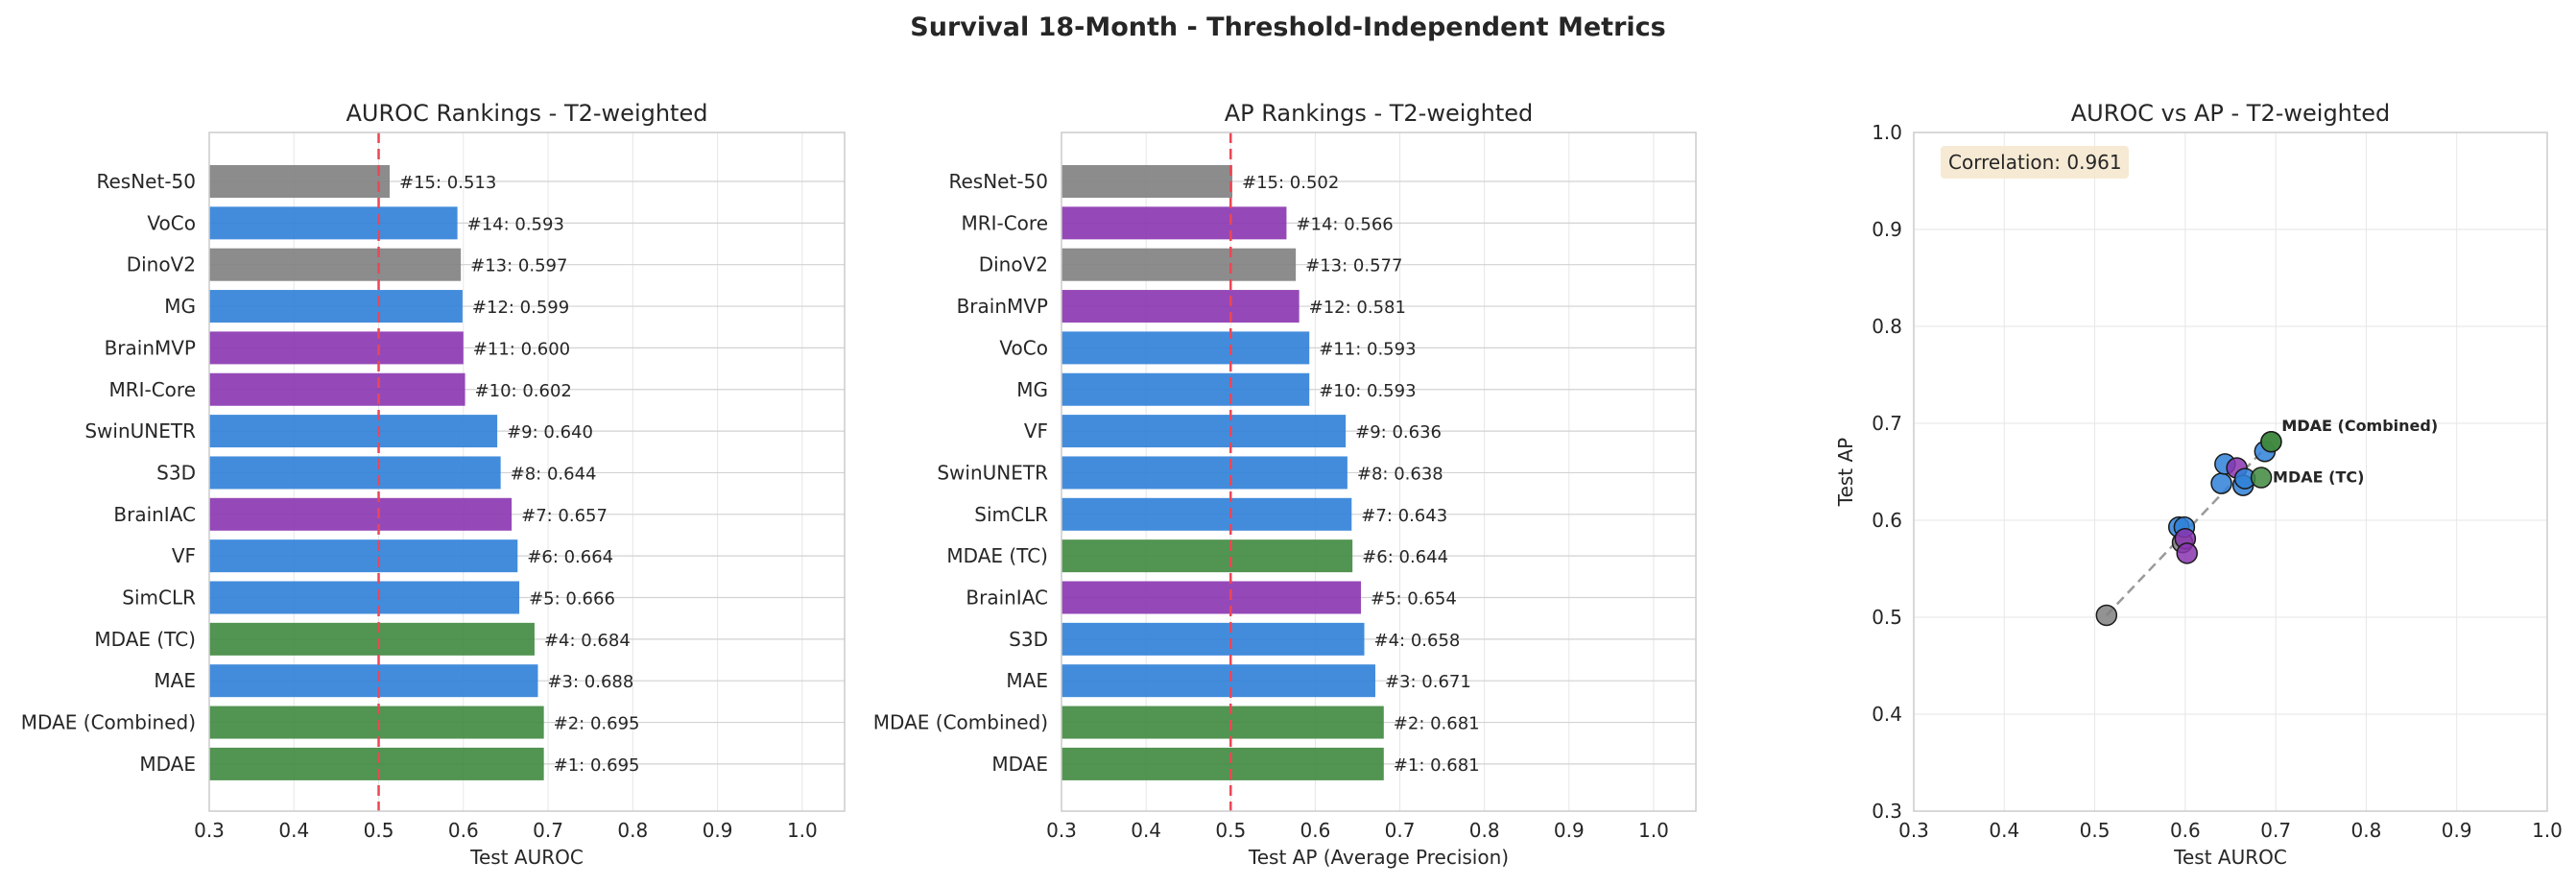  I want to click on chart-title: AP Rankings - T2-weighted, so click(1379, 113).